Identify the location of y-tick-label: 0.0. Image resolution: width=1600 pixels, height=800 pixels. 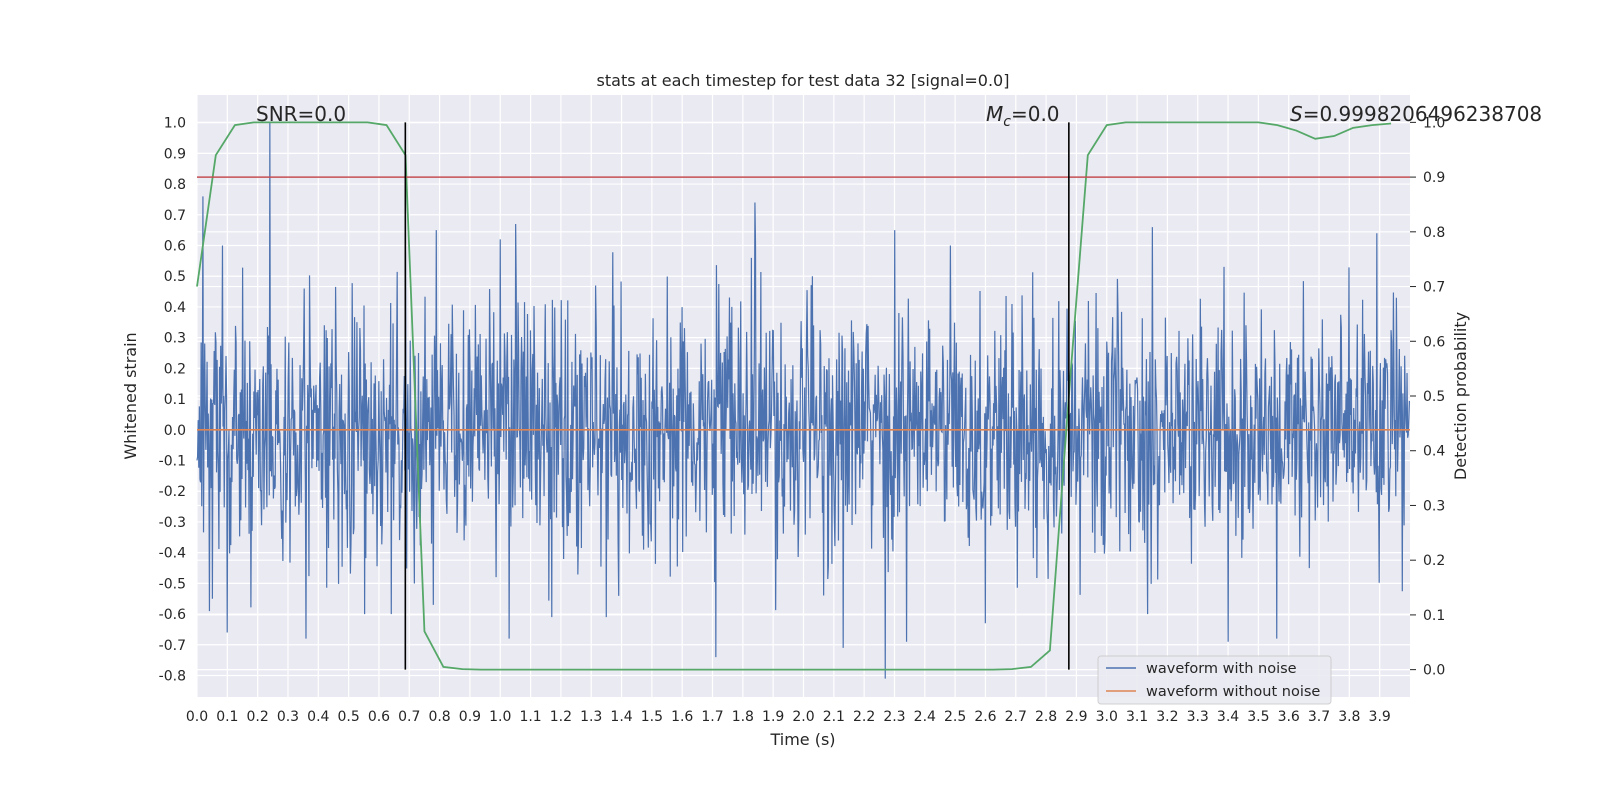
(175, 431).